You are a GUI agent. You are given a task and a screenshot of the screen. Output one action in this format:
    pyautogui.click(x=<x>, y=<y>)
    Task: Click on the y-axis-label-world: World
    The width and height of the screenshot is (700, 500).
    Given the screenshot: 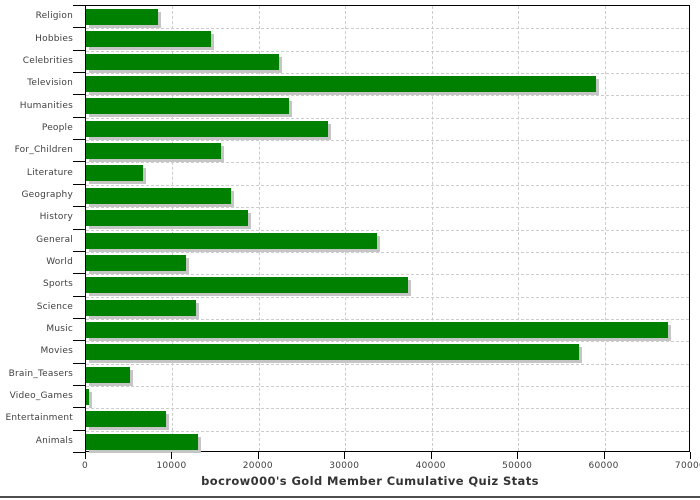 What is the action you would take?
    pyautogui.click(x=59, y=262)
    